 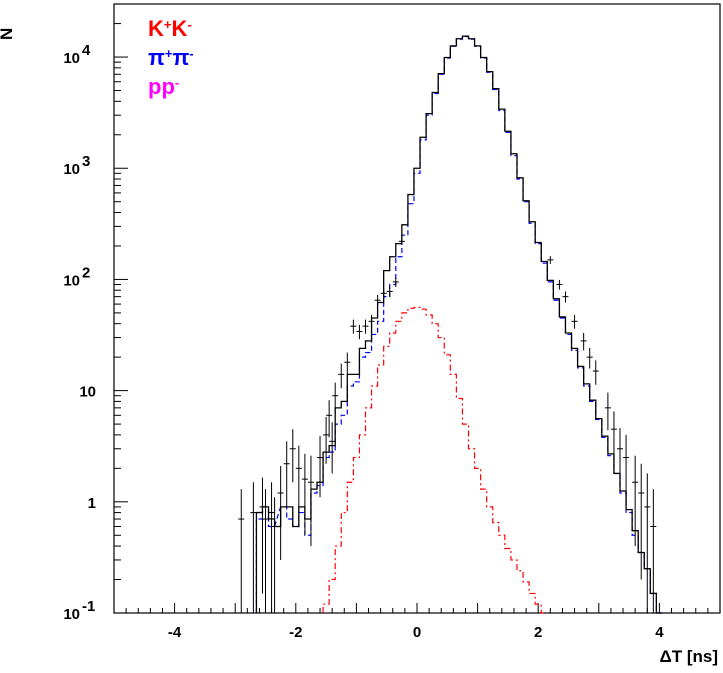 I want to click on x-axis-ticks: -4 -2 0 2 4, so click(x=417, y=622).